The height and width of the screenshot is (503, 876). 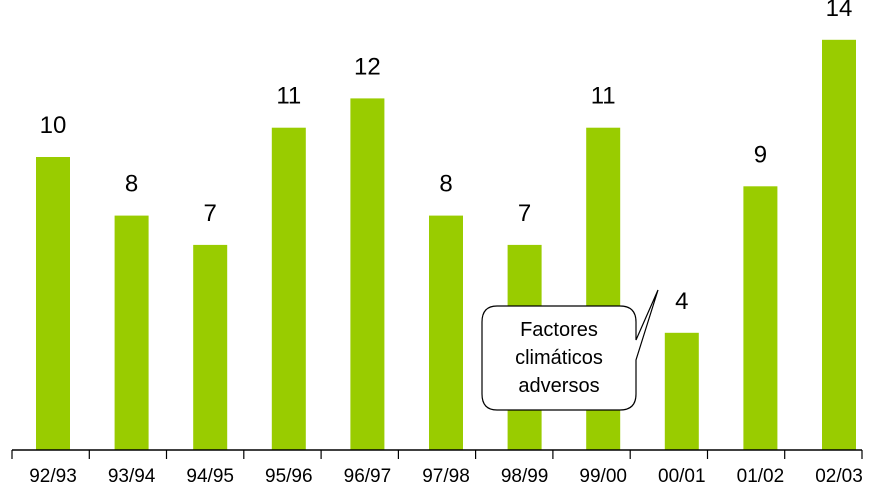 I want to click on value-label-99-00: 11, so click(x=603, y=96).